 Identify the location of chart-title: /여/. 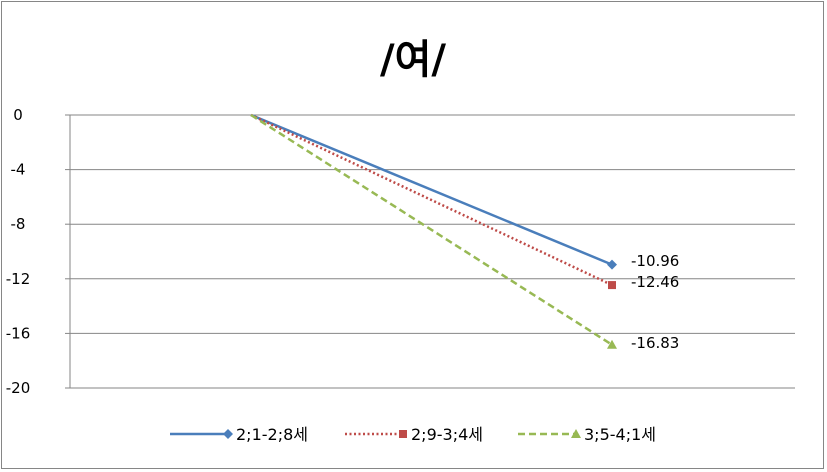
(413, 60).